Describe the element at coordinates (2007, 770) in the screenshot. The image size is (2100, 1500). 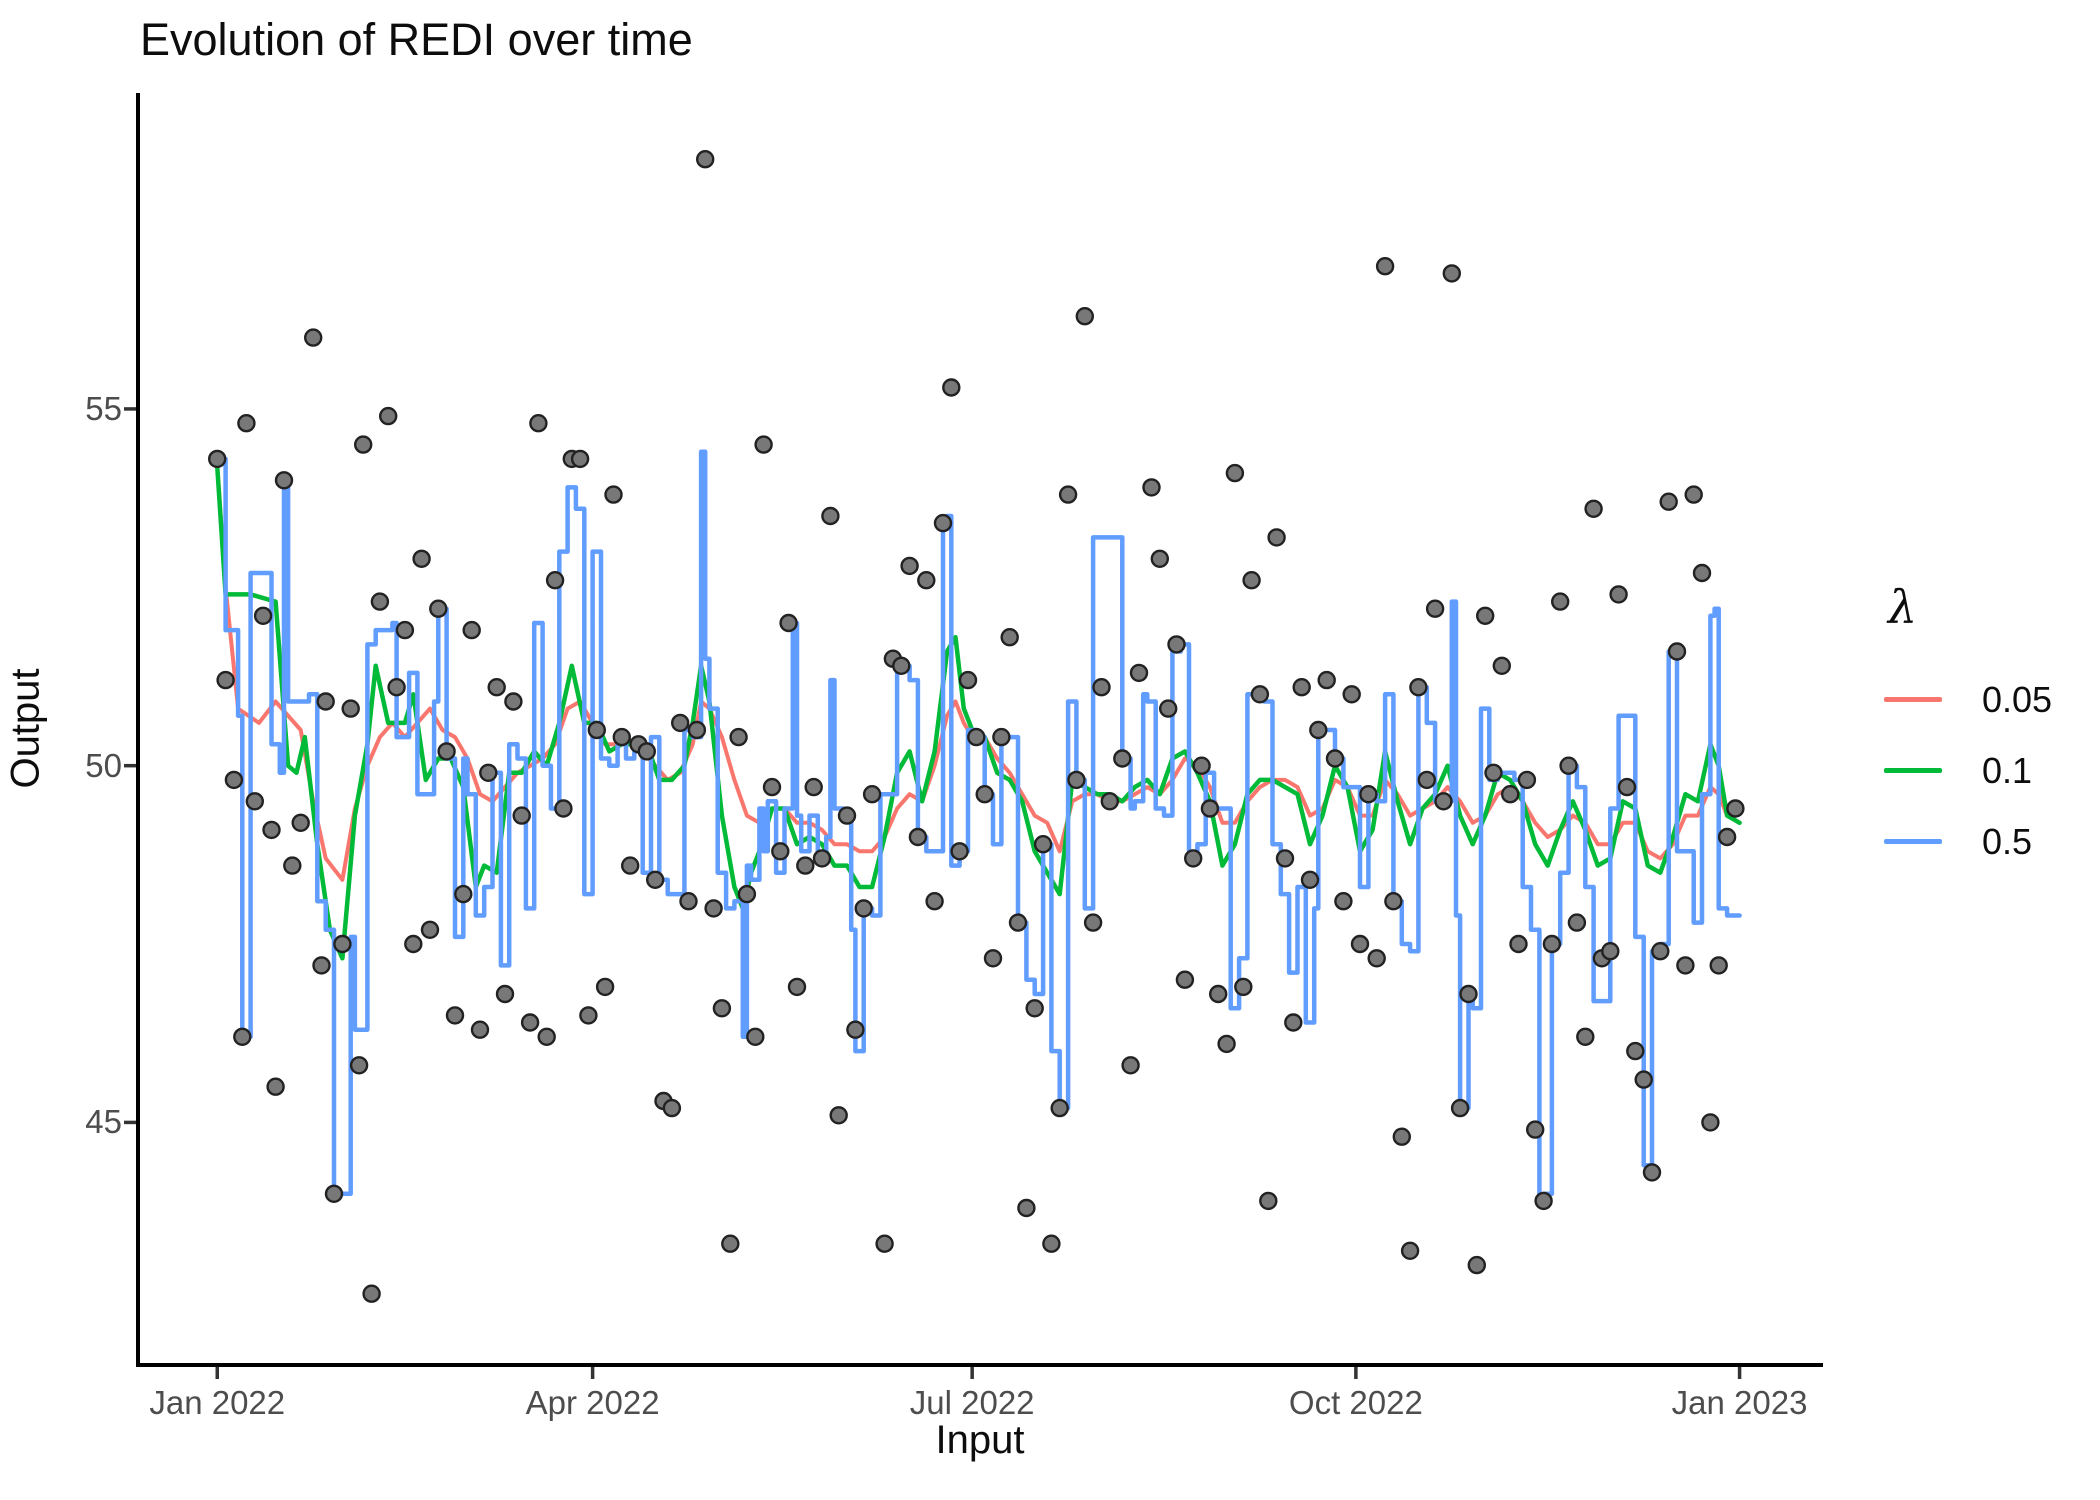
I see `legend-label: 0.1` at that location.